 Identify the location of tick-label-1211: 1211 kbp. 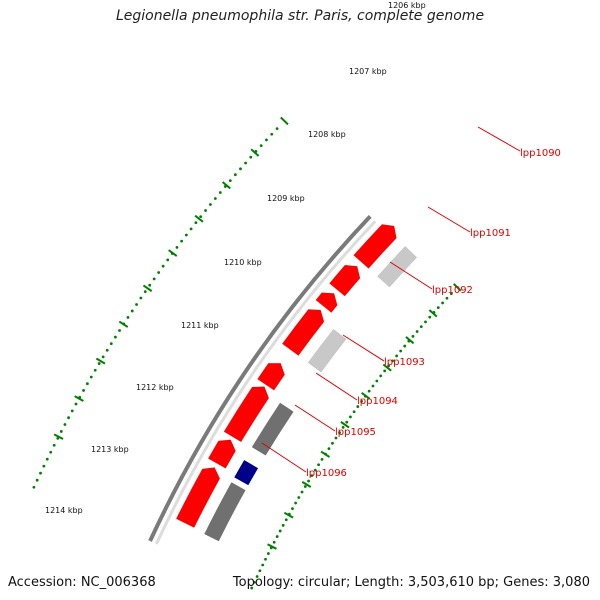
(200, 325).